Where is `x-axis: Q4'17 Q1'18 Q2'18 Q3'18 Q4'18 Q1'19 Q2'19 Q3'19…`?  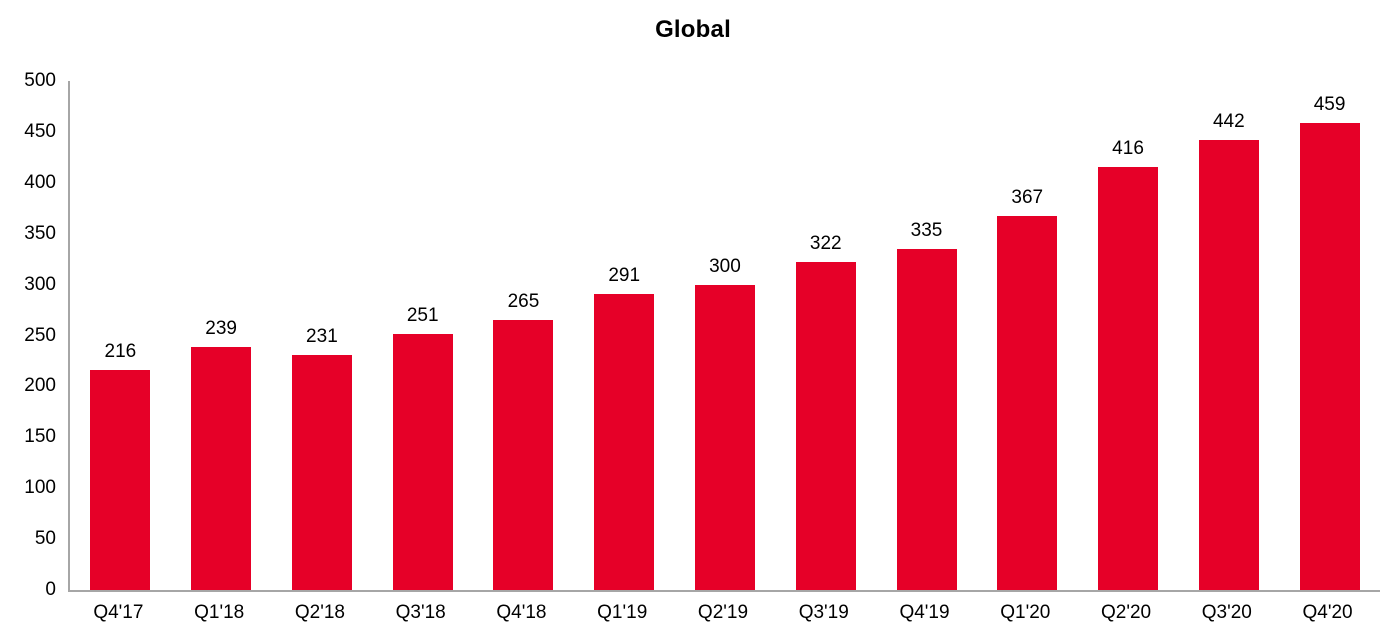
x-axis: Q4'17 Q1'18 Q2'18 Q3'18 Q4'18 Q1'19 Q2'19 Q3'19… is located at coordinates (723, 613).